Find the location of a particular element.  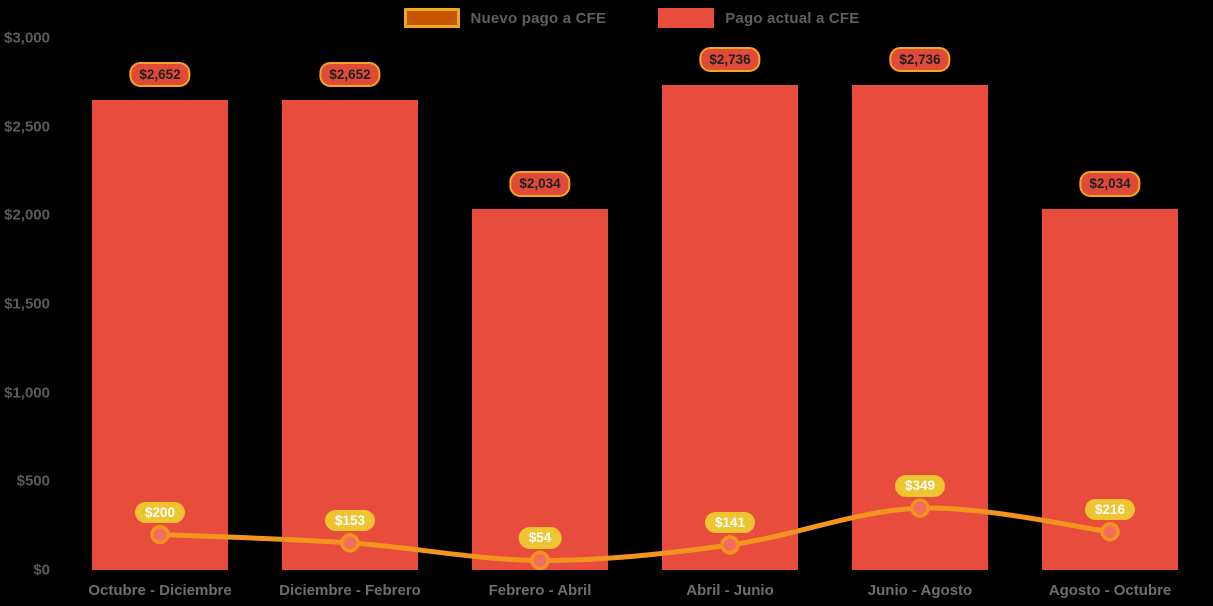

y-axis-tick-label: $1,500 is located at coordinates (27, 304).